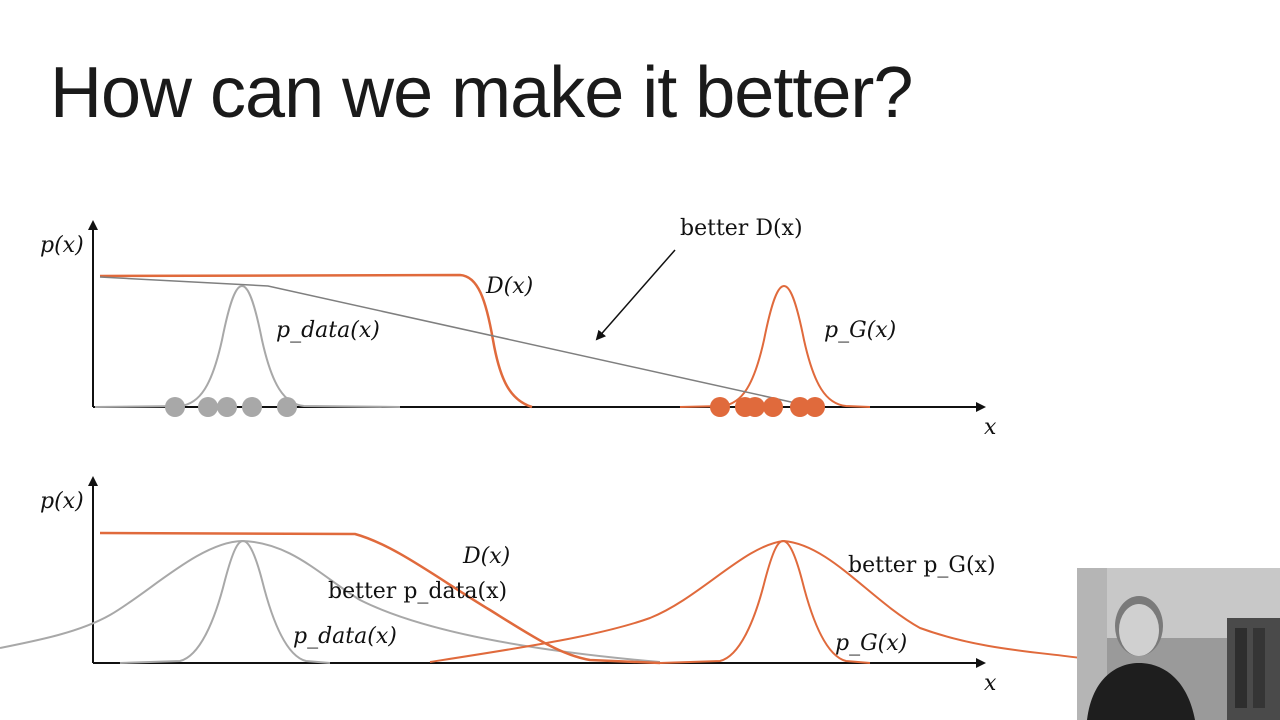 Image resolution: width=1280 pixels, height=720 pixels. Describe the element at coordinates (990, 683) in the screenshot. I see `bottom-x-axis-label: x` at that location.